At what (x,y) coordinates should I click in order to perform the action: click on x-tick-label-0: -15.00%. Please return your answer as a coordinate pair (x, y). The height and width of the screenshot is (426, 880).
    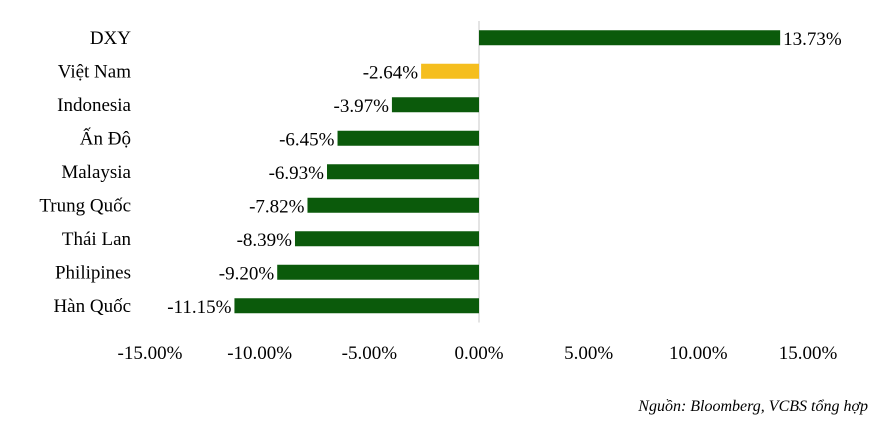
    Looking at the image, I should click on (150, 353).